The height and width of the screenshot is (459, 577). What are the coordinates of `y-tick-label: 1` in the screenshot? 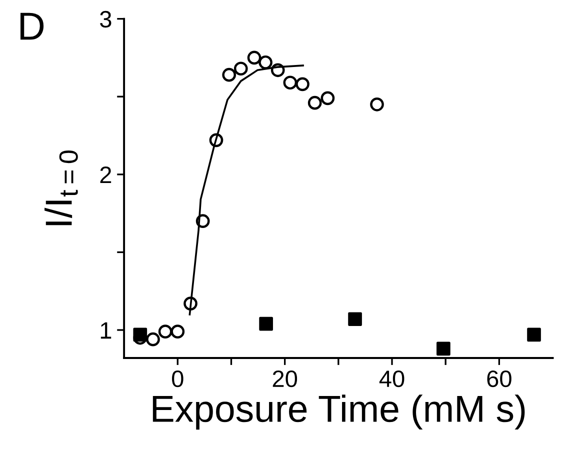 It's located at (106, 330).